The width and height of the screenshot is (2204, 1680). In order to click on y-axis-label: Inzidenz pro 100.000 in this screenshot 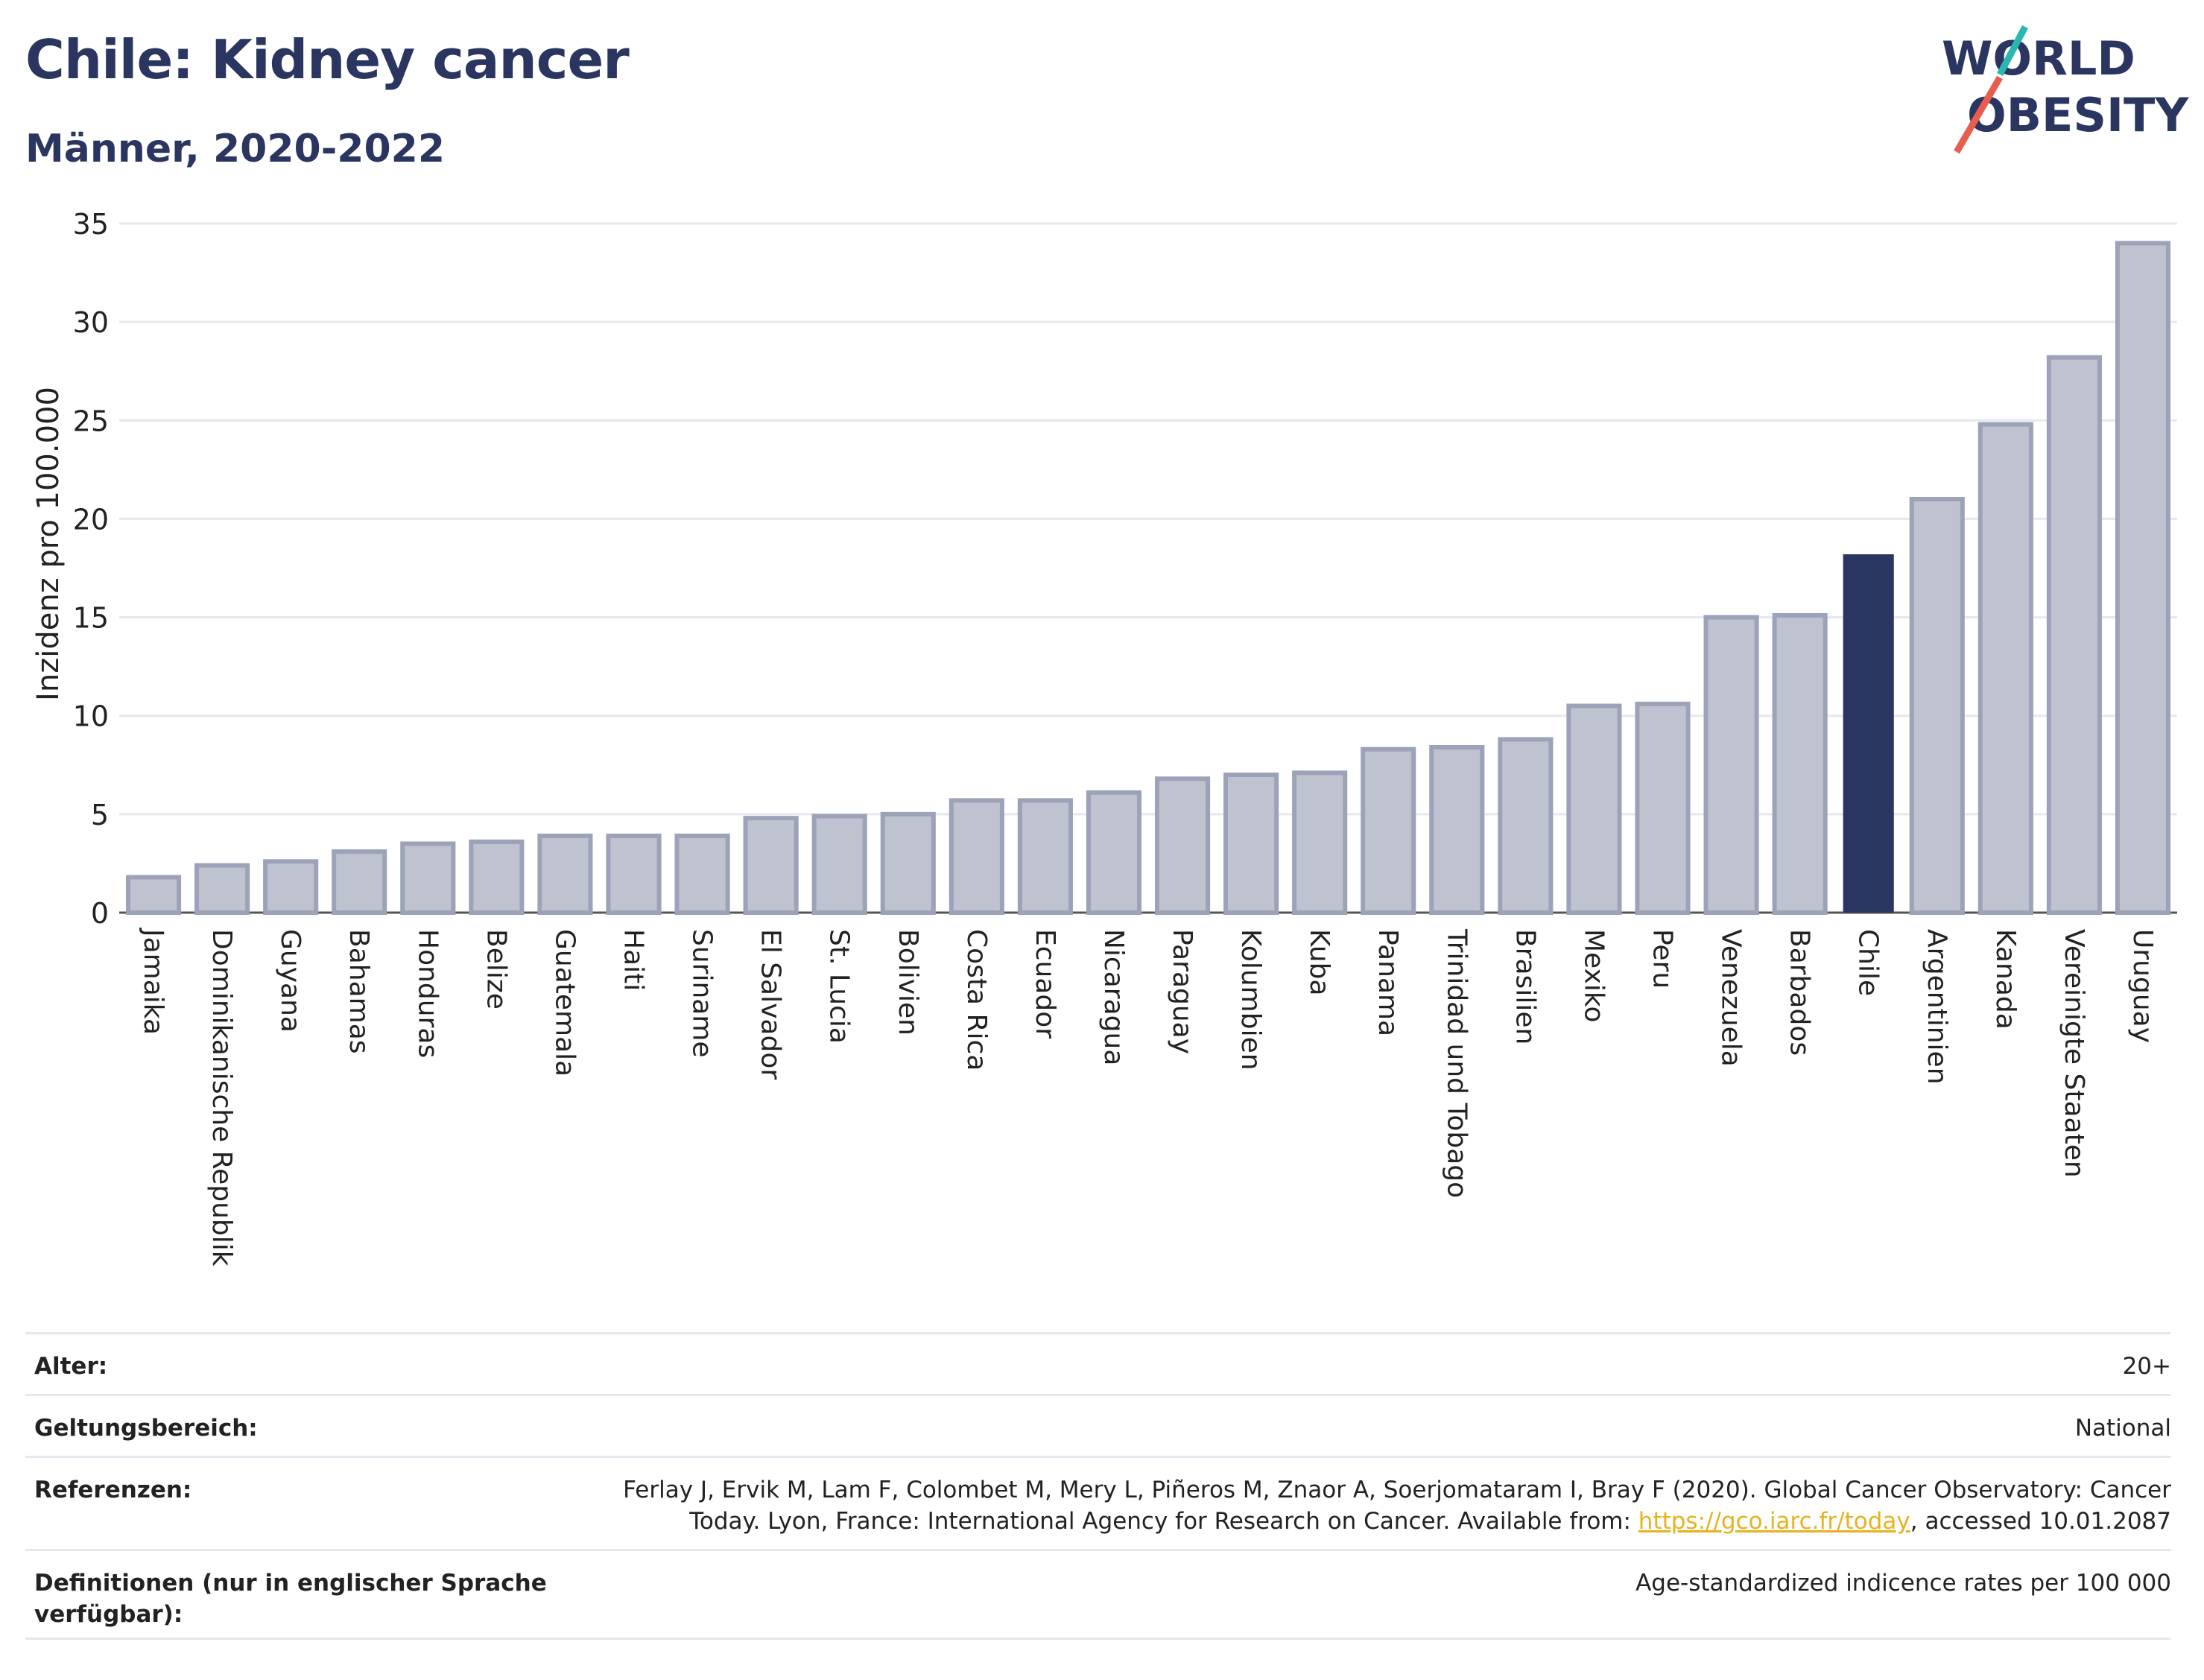, I will do `click(48, 544)`.